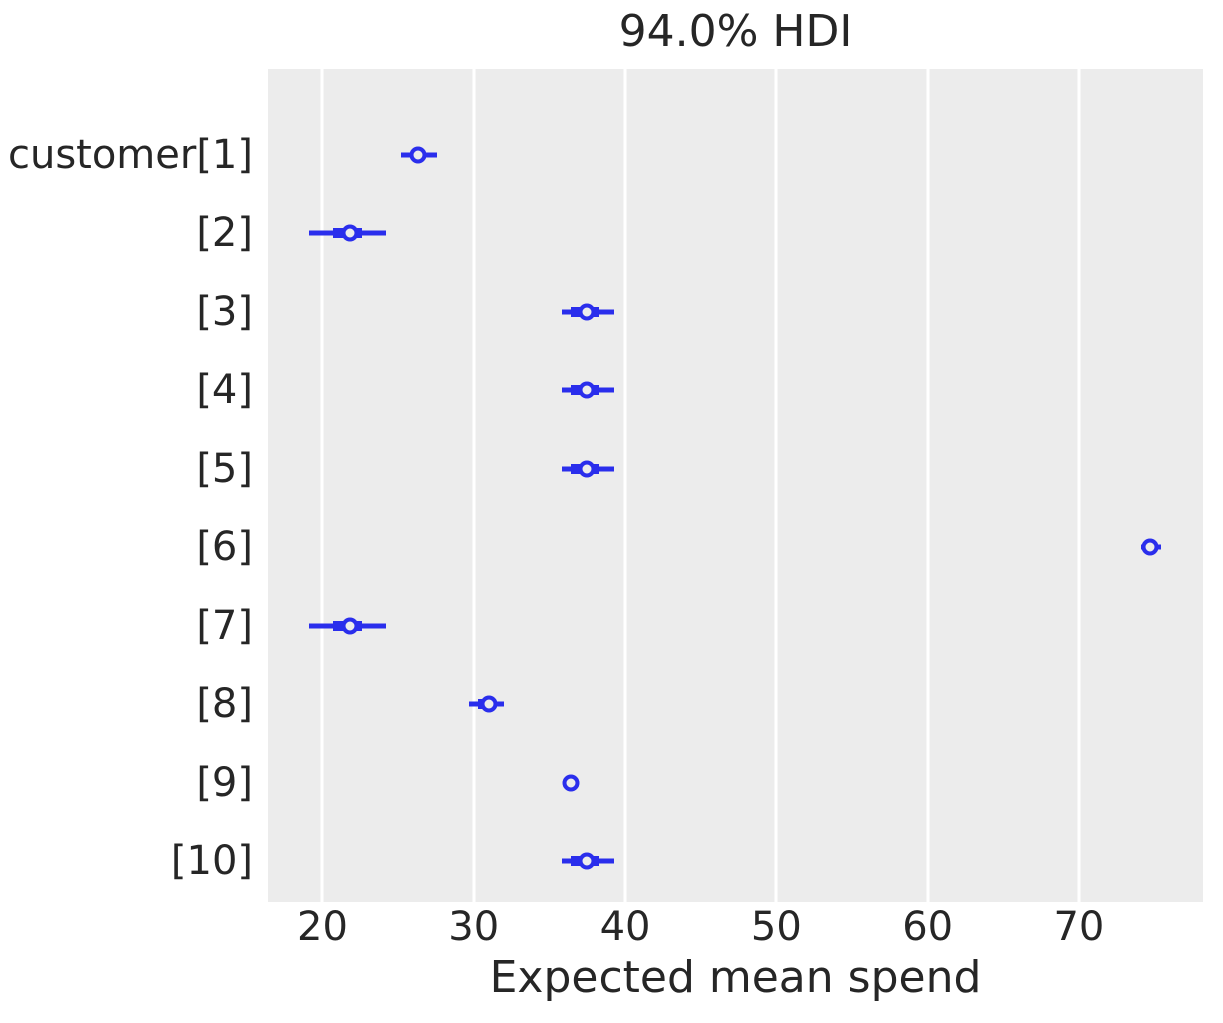 The image size is (1223, 1023). I want to click on y-tick-label: [2], so click(224, 233).